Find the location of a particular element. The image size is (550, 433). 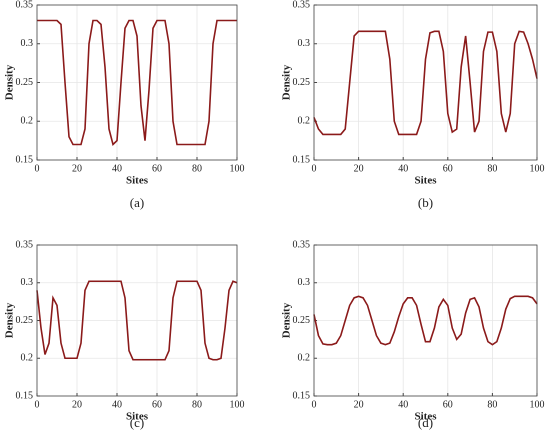

panel-label: (c) is located at coordinates (137, 422).